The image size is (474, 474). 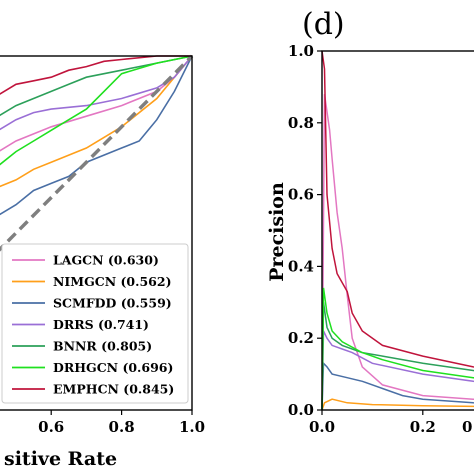 I want to click on precision-x-tick-label-partial: 0, so click(x=467, y=427).